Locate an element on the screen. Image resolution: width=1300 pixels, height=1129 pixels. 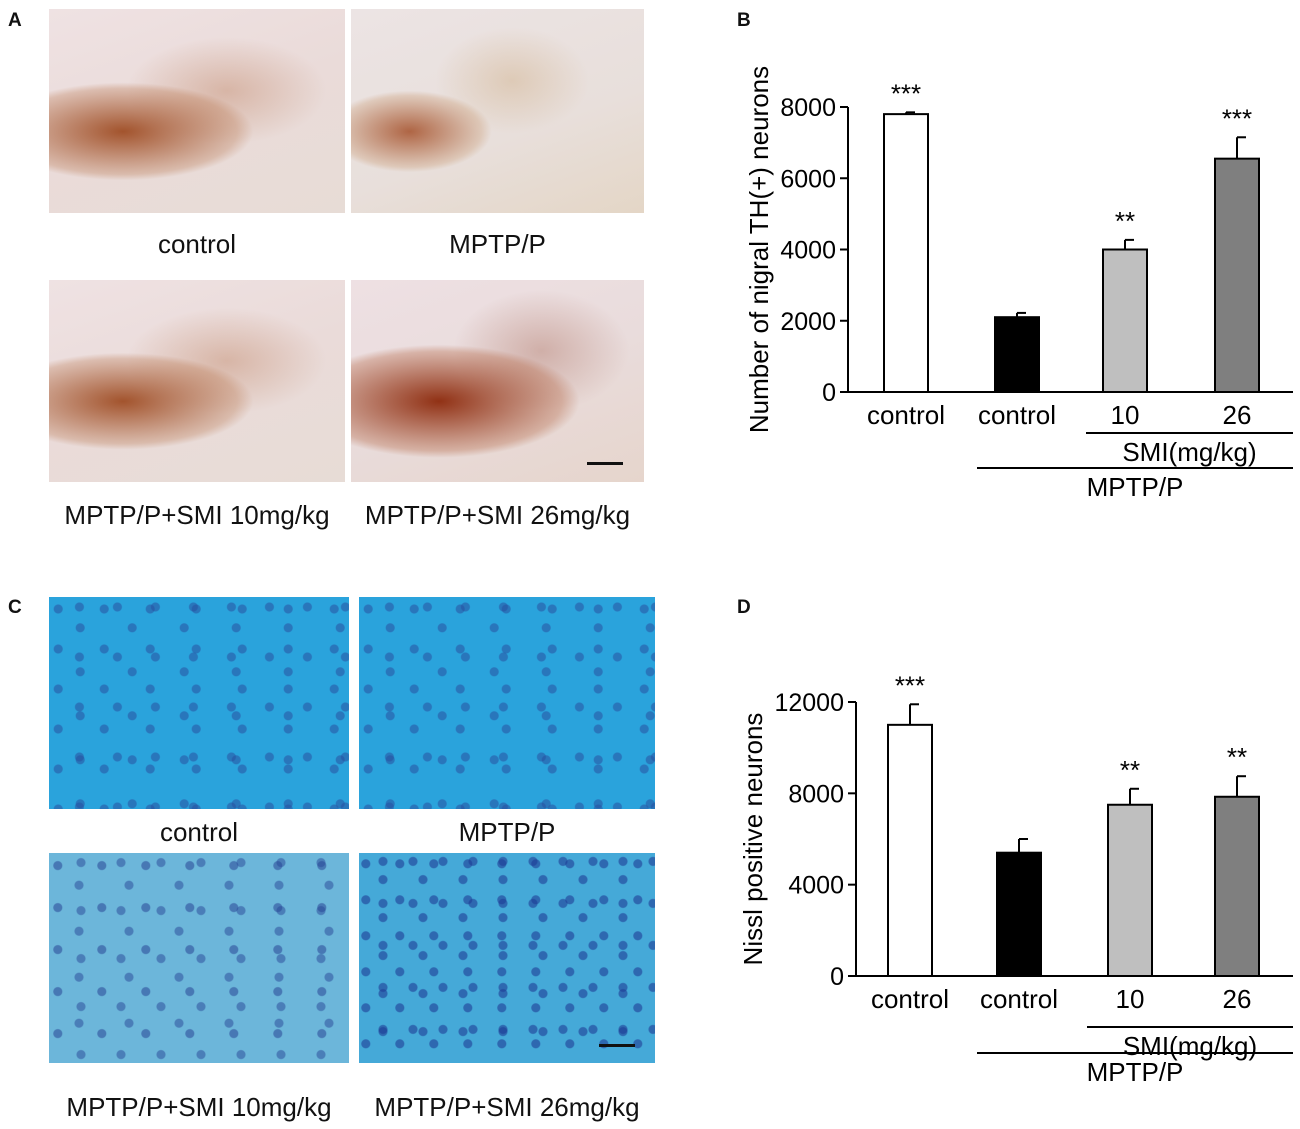
micrograph-a-smi26 is located at coordinates (497, 381).